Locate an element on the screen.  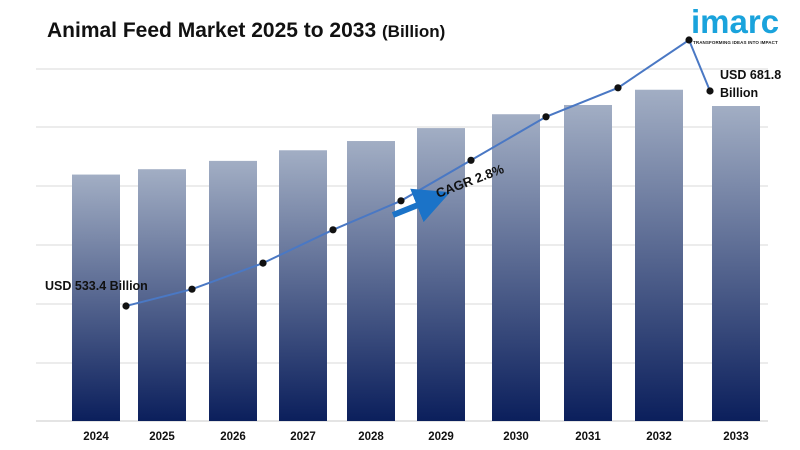
bar-2027 is located at coordinates (303, 285).